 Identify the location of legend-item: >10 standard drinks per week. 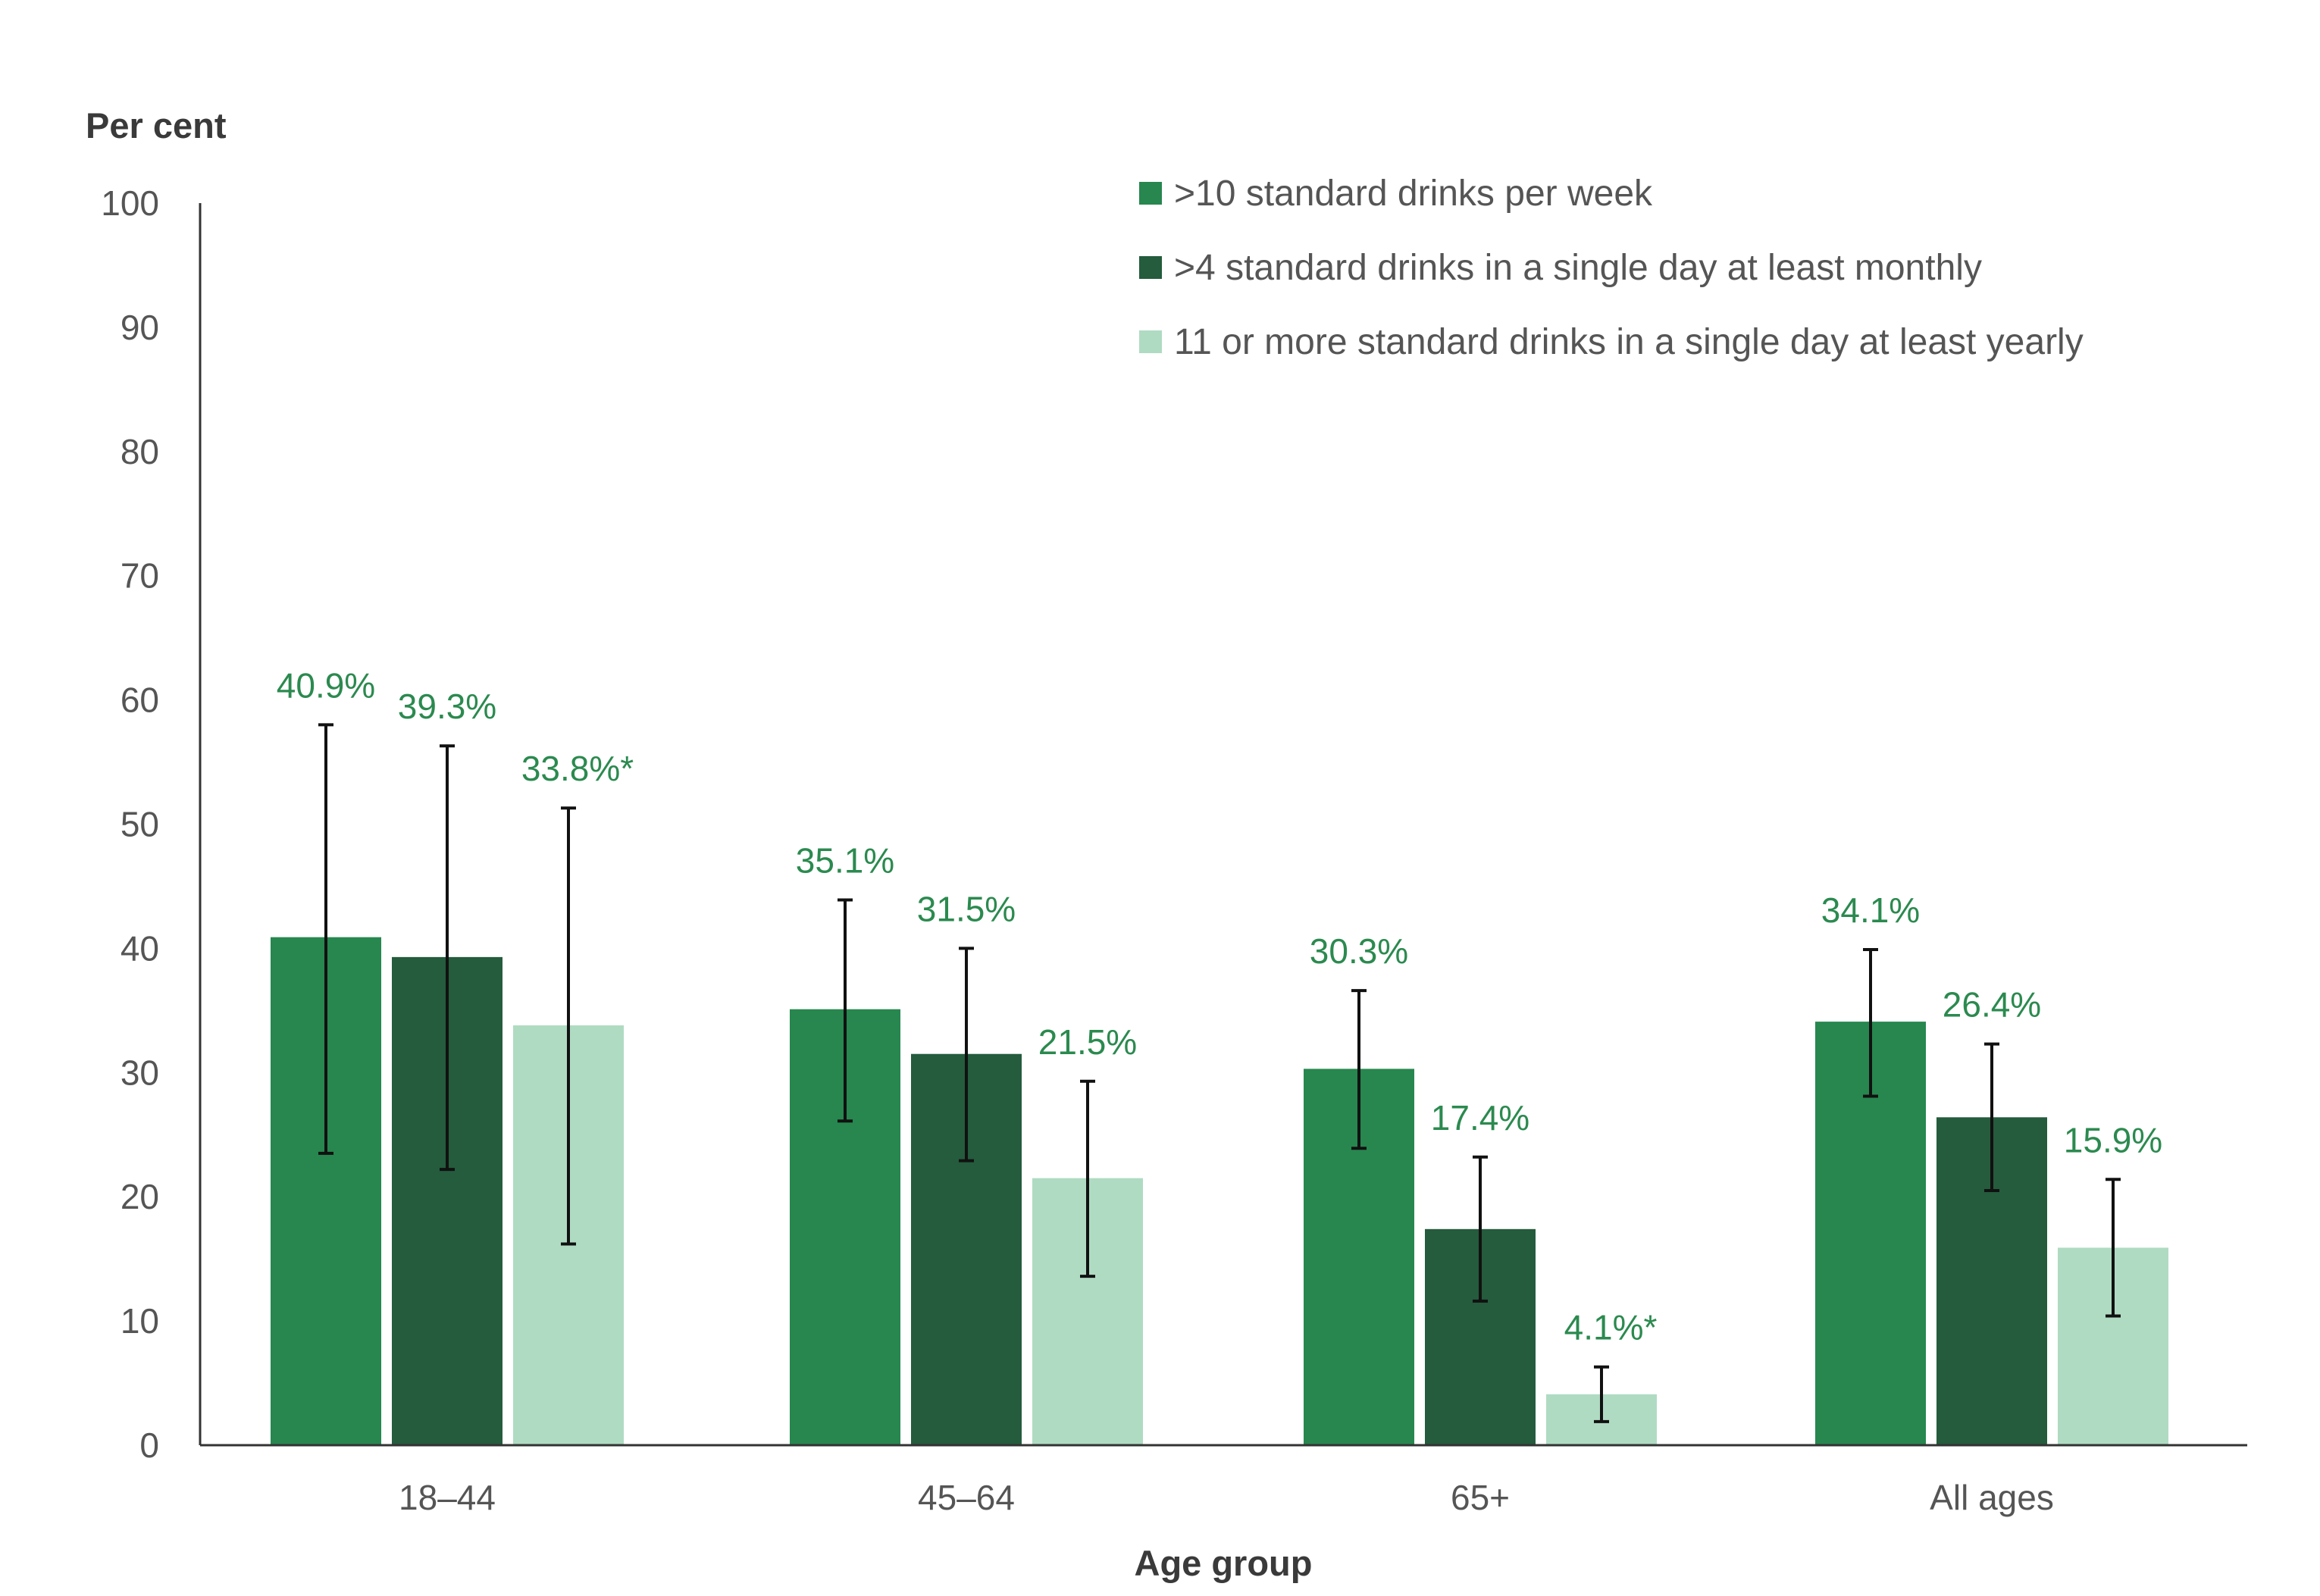
(1396, 194).